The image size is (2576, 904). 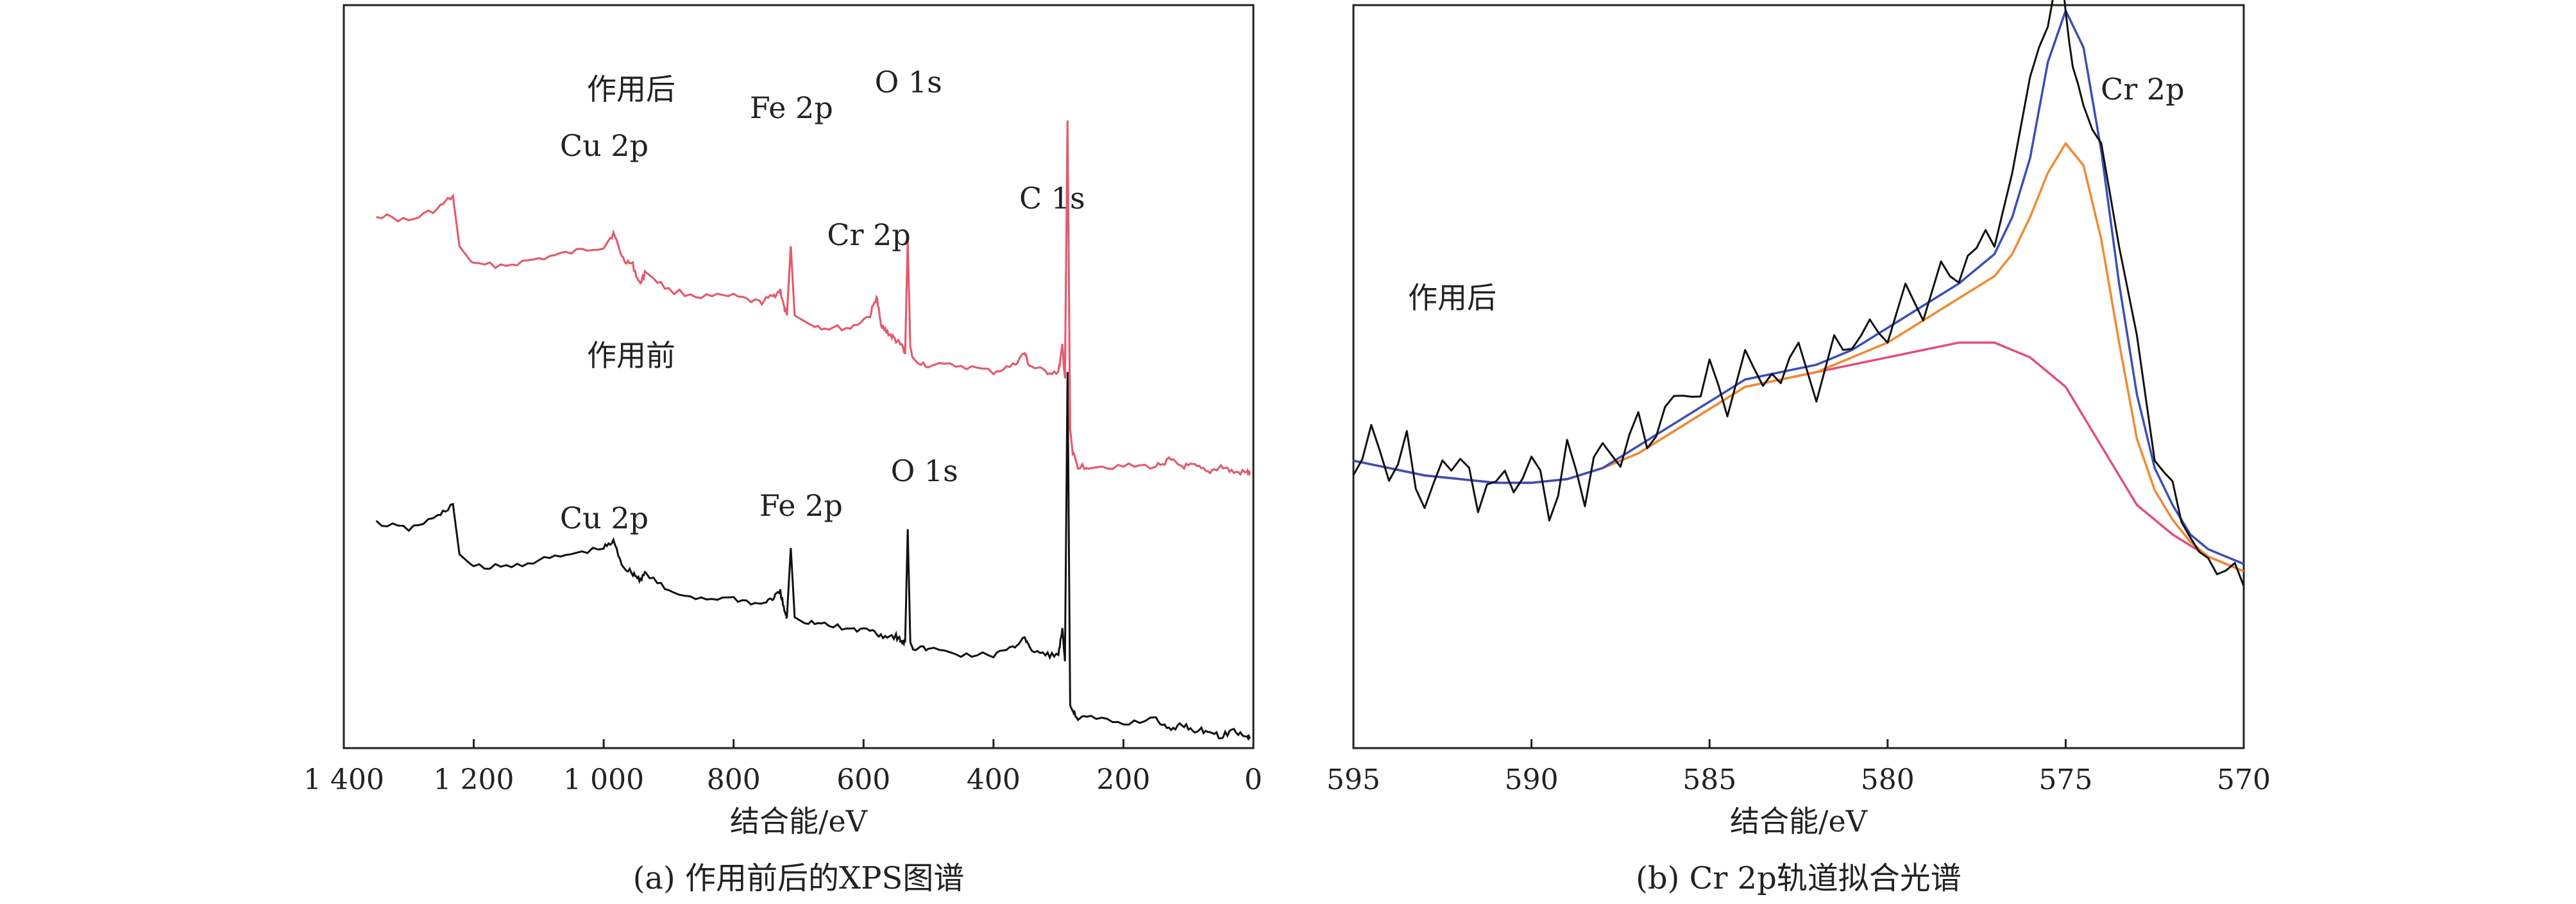 I want to click on panel-b-caption: (b) Cr 2p轨道拟合光谱, so click(x=1799, y=878).